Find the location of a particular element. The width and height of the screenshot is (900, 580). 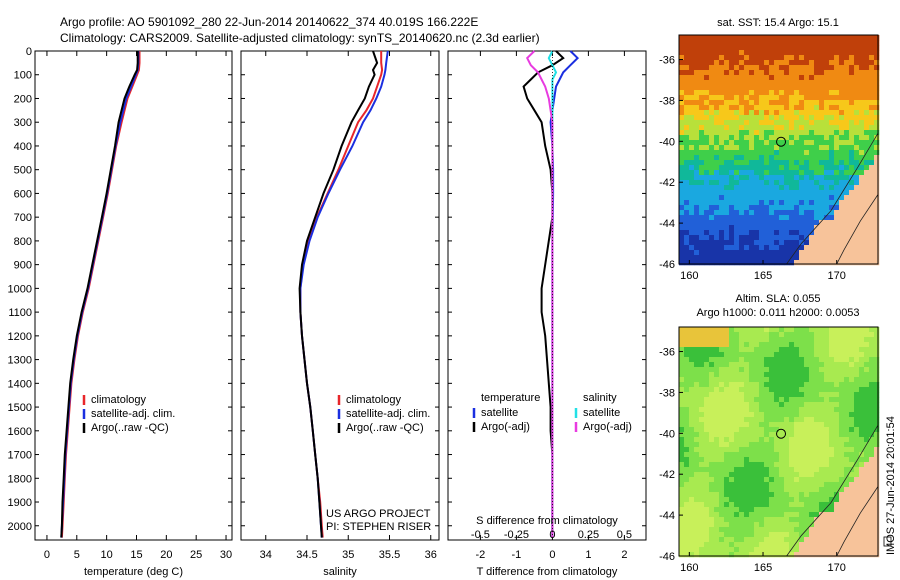

sla-map-ytick-label: -42 is located at coordinates (667, 475).